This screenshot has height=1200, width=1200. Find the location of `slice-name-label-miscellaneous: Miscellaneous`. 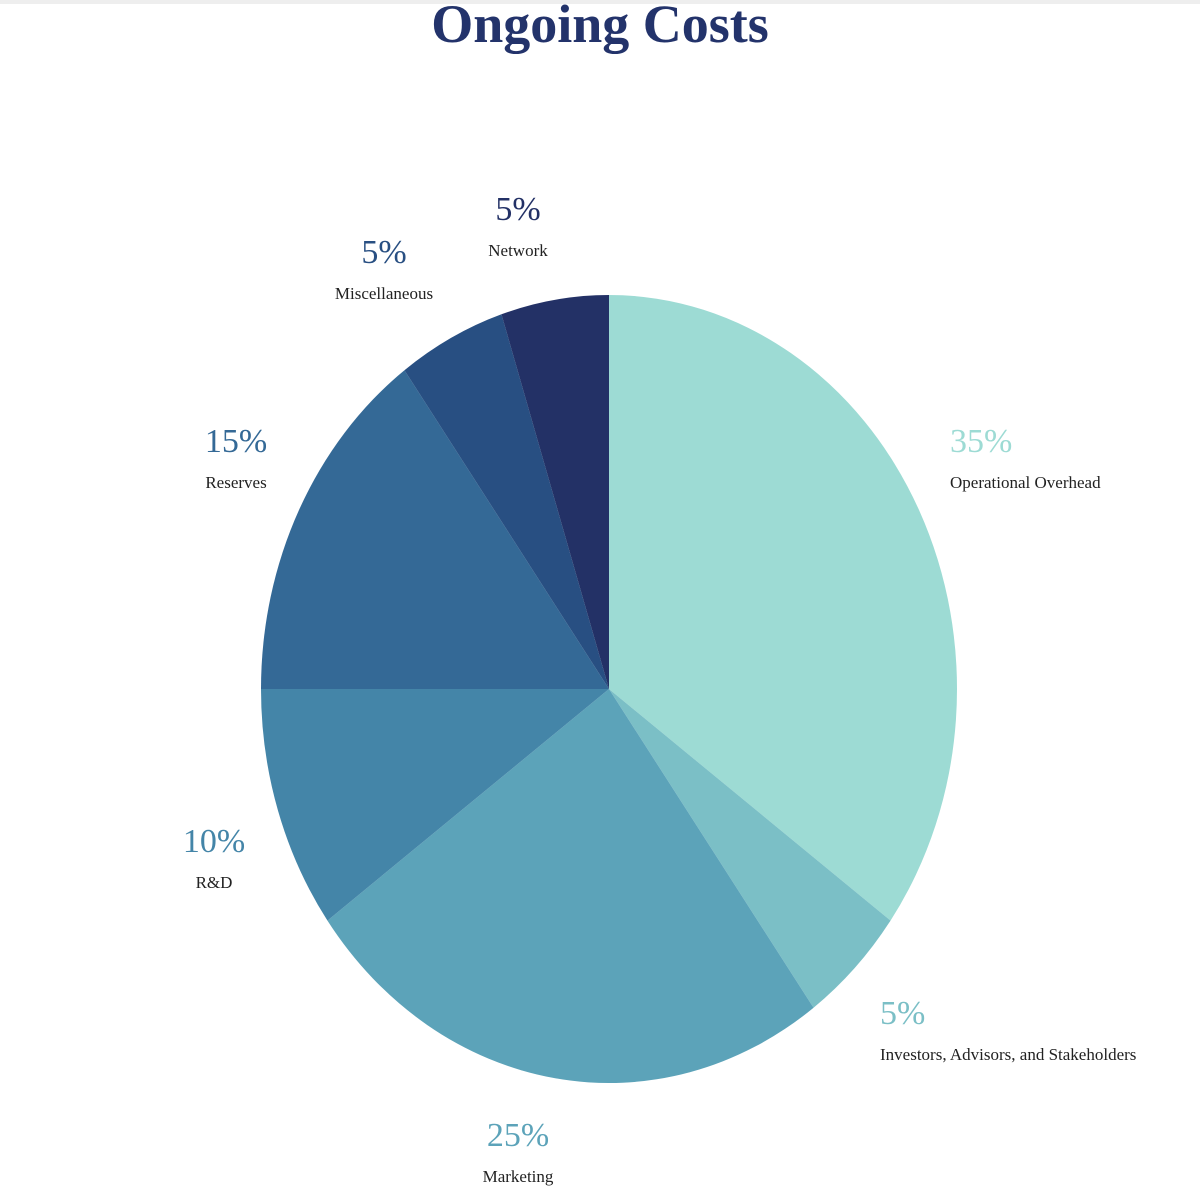

slice-name-label-miscellaneous: Miscellaneous is located at coordinates (384, 293).